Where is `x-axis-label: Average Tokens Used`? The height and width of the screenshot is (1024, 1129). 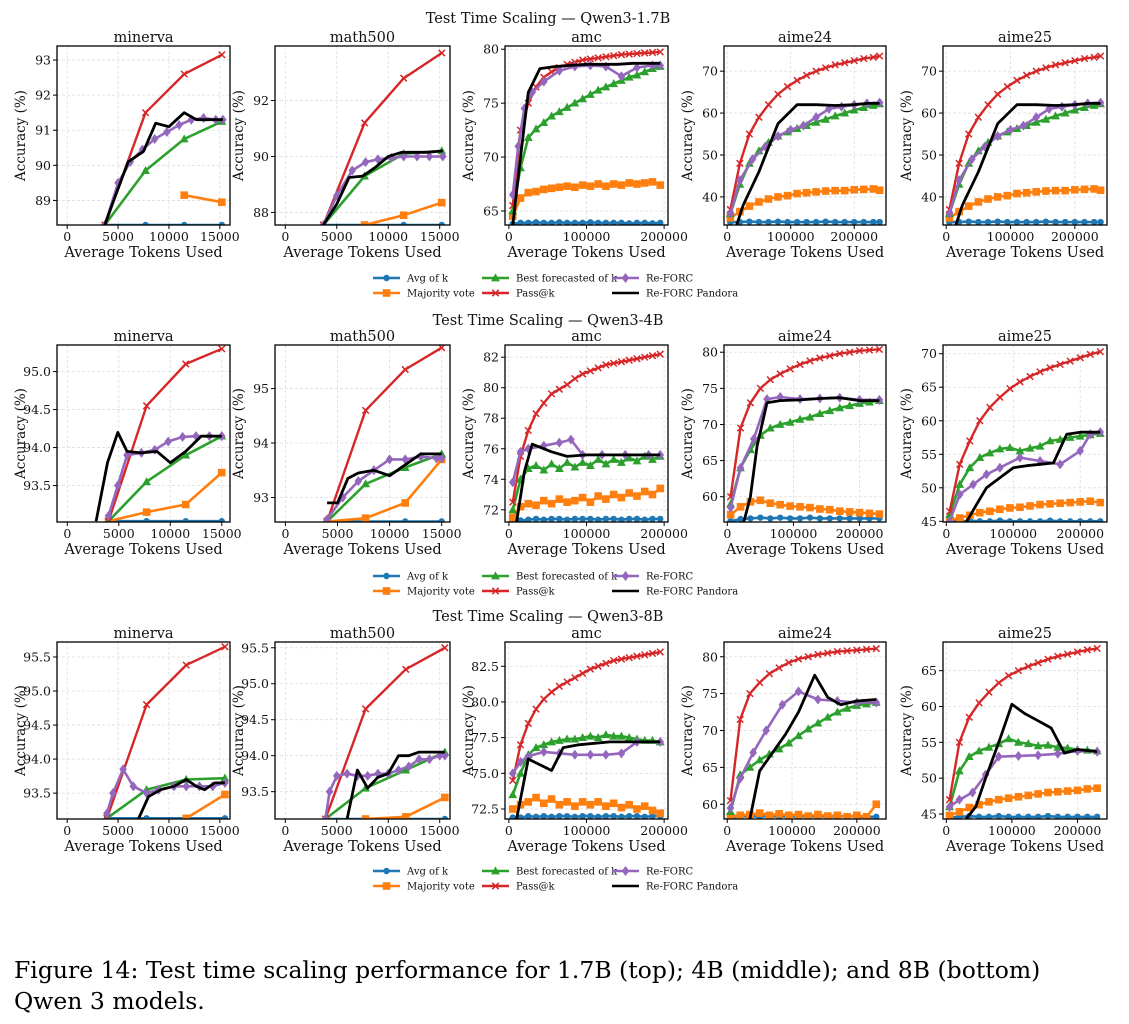
x-axis-label: Average Tokens Used is located at coordinates (804, 550).